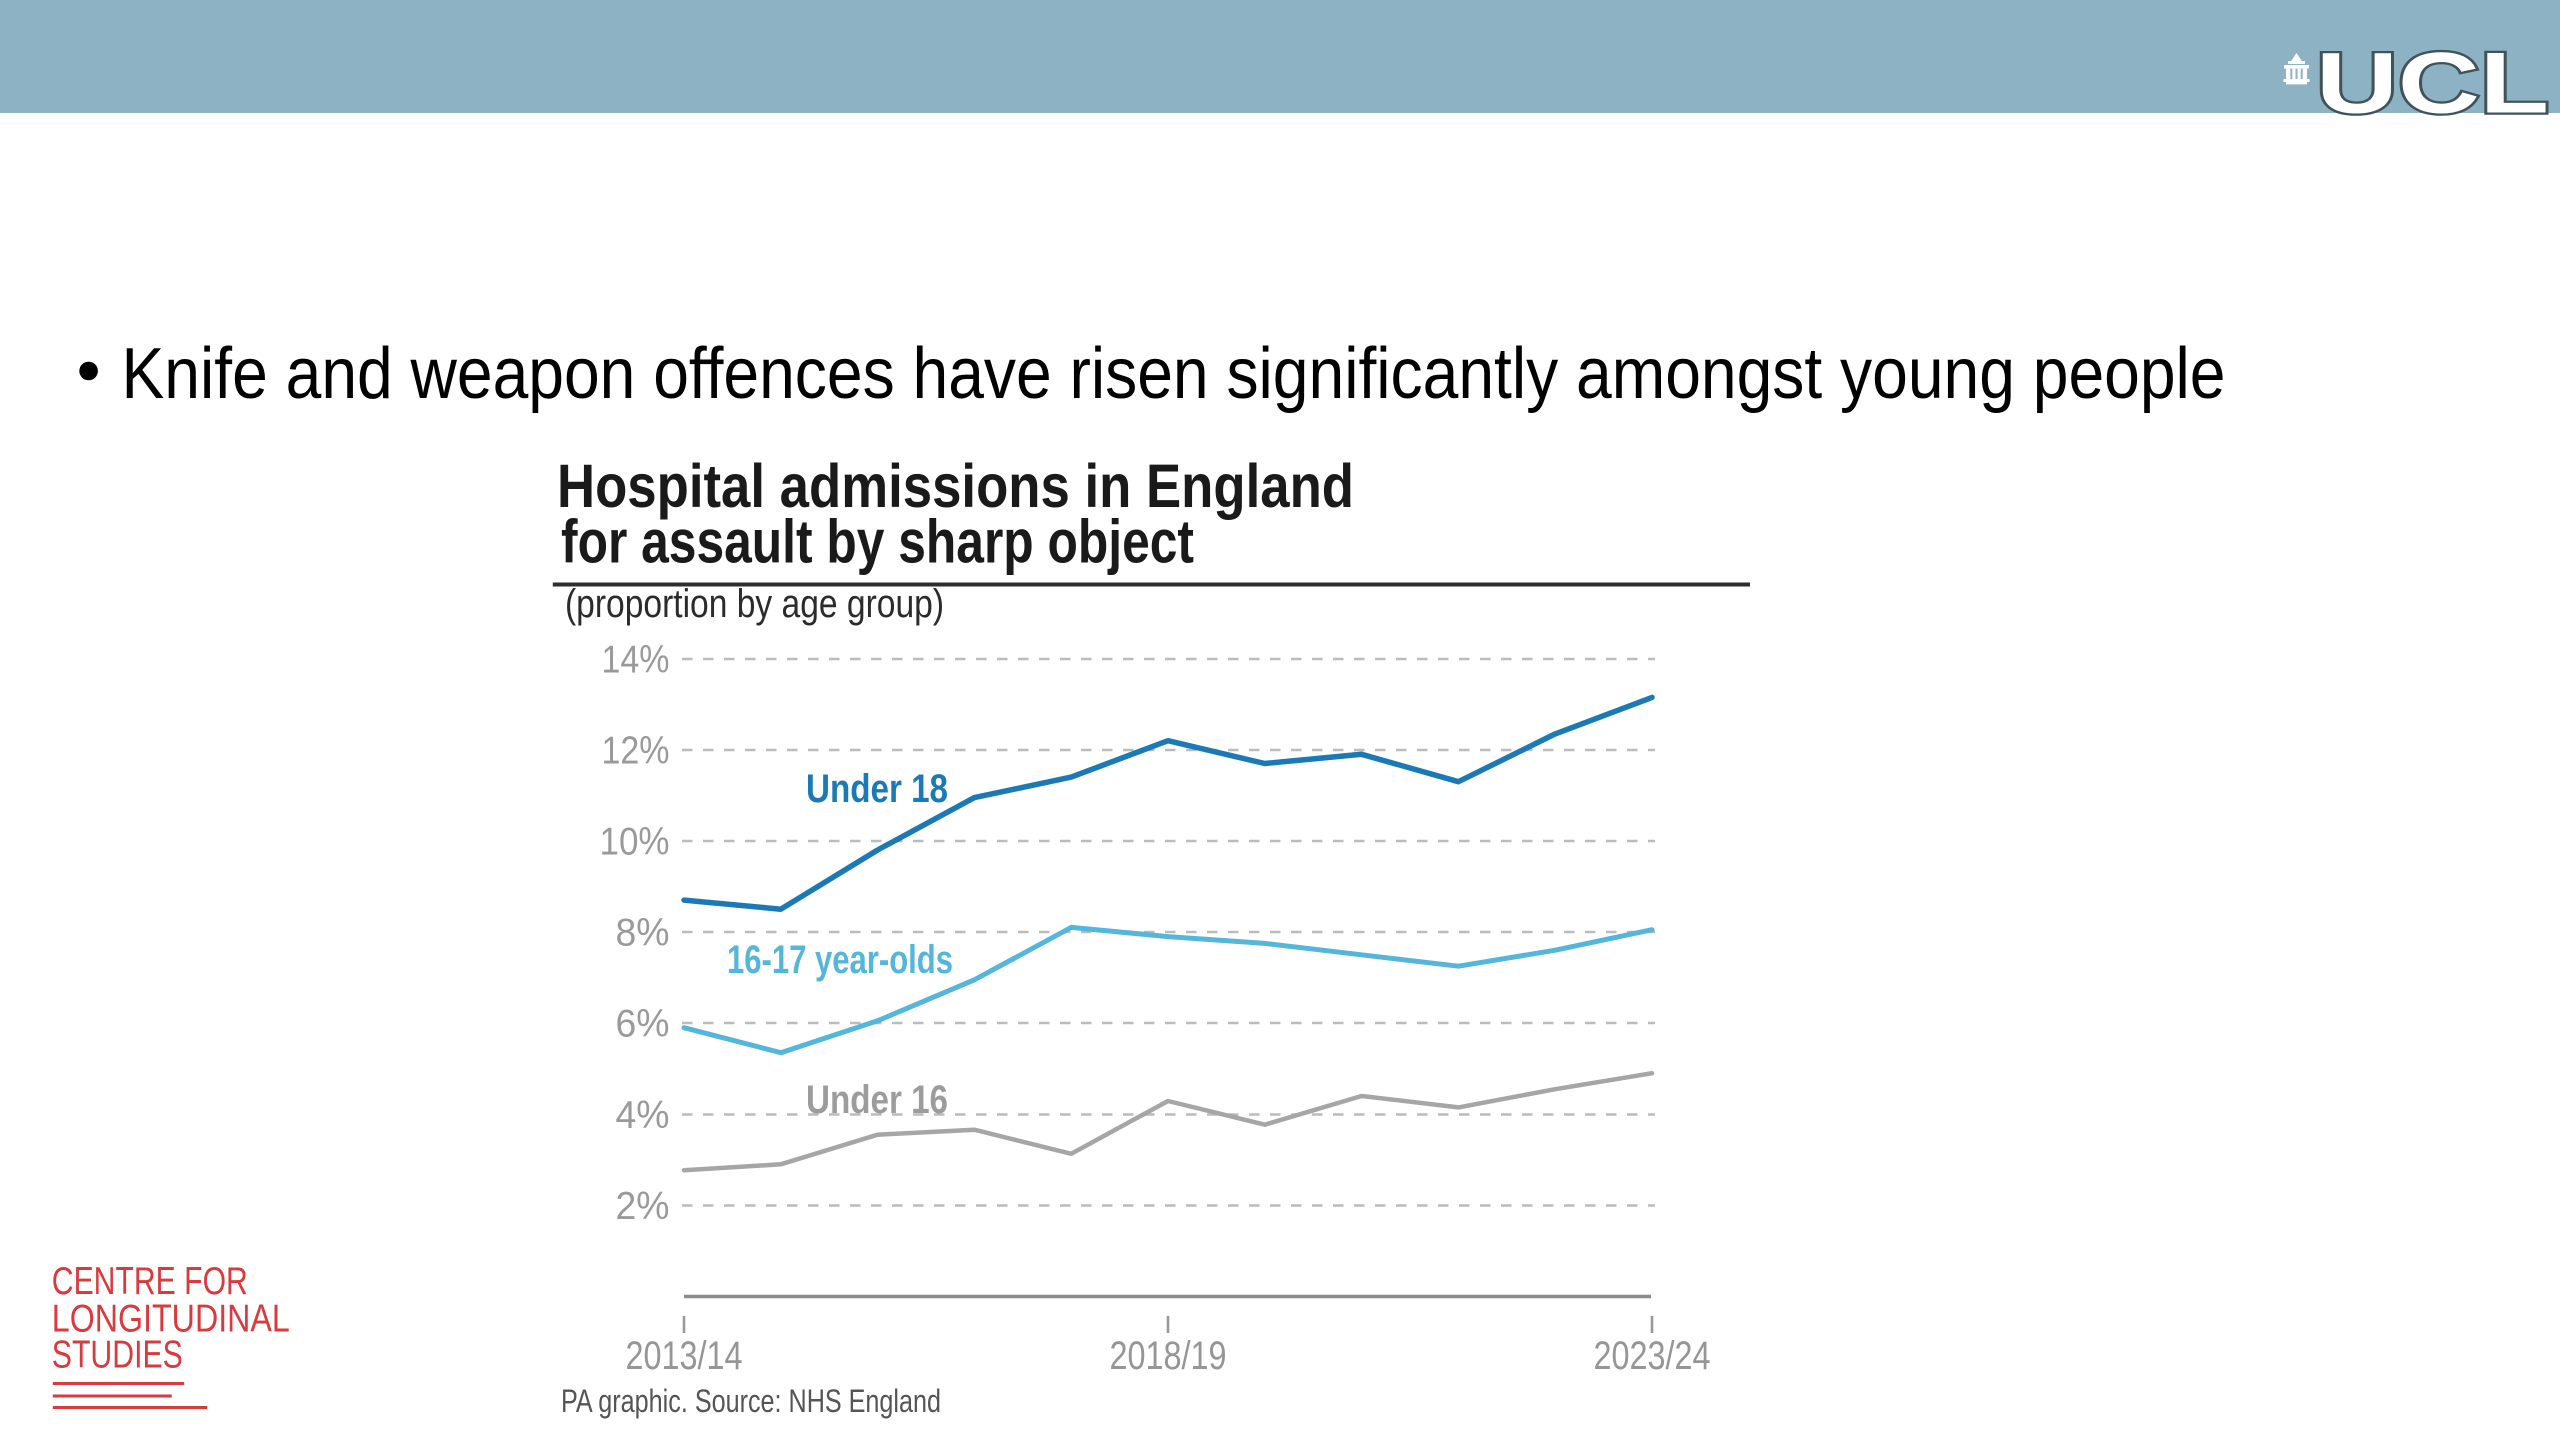  Describe the element at coordinates (1652, 1356) in the screenshot. I see `svg-text: 2023/24` at that location.